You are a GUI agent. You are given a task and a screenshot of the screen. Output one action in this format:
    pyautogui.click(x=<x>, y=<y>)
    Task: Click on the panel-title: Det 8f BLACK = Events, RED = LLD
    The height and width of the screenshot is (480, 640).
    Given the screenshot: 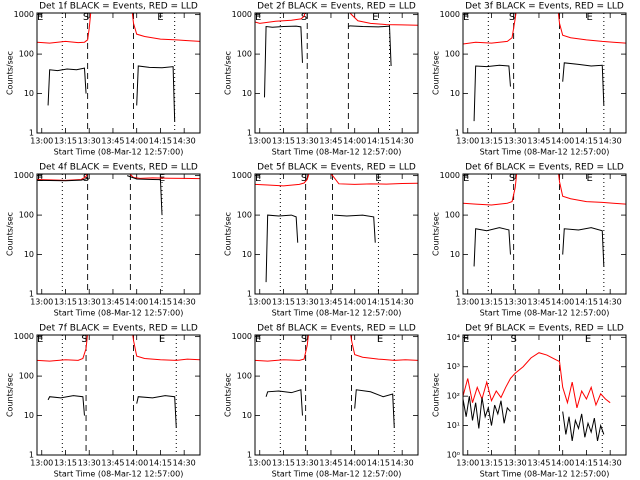 What is the action you would take?
    pyautogui.click(x=336, y=329)
    